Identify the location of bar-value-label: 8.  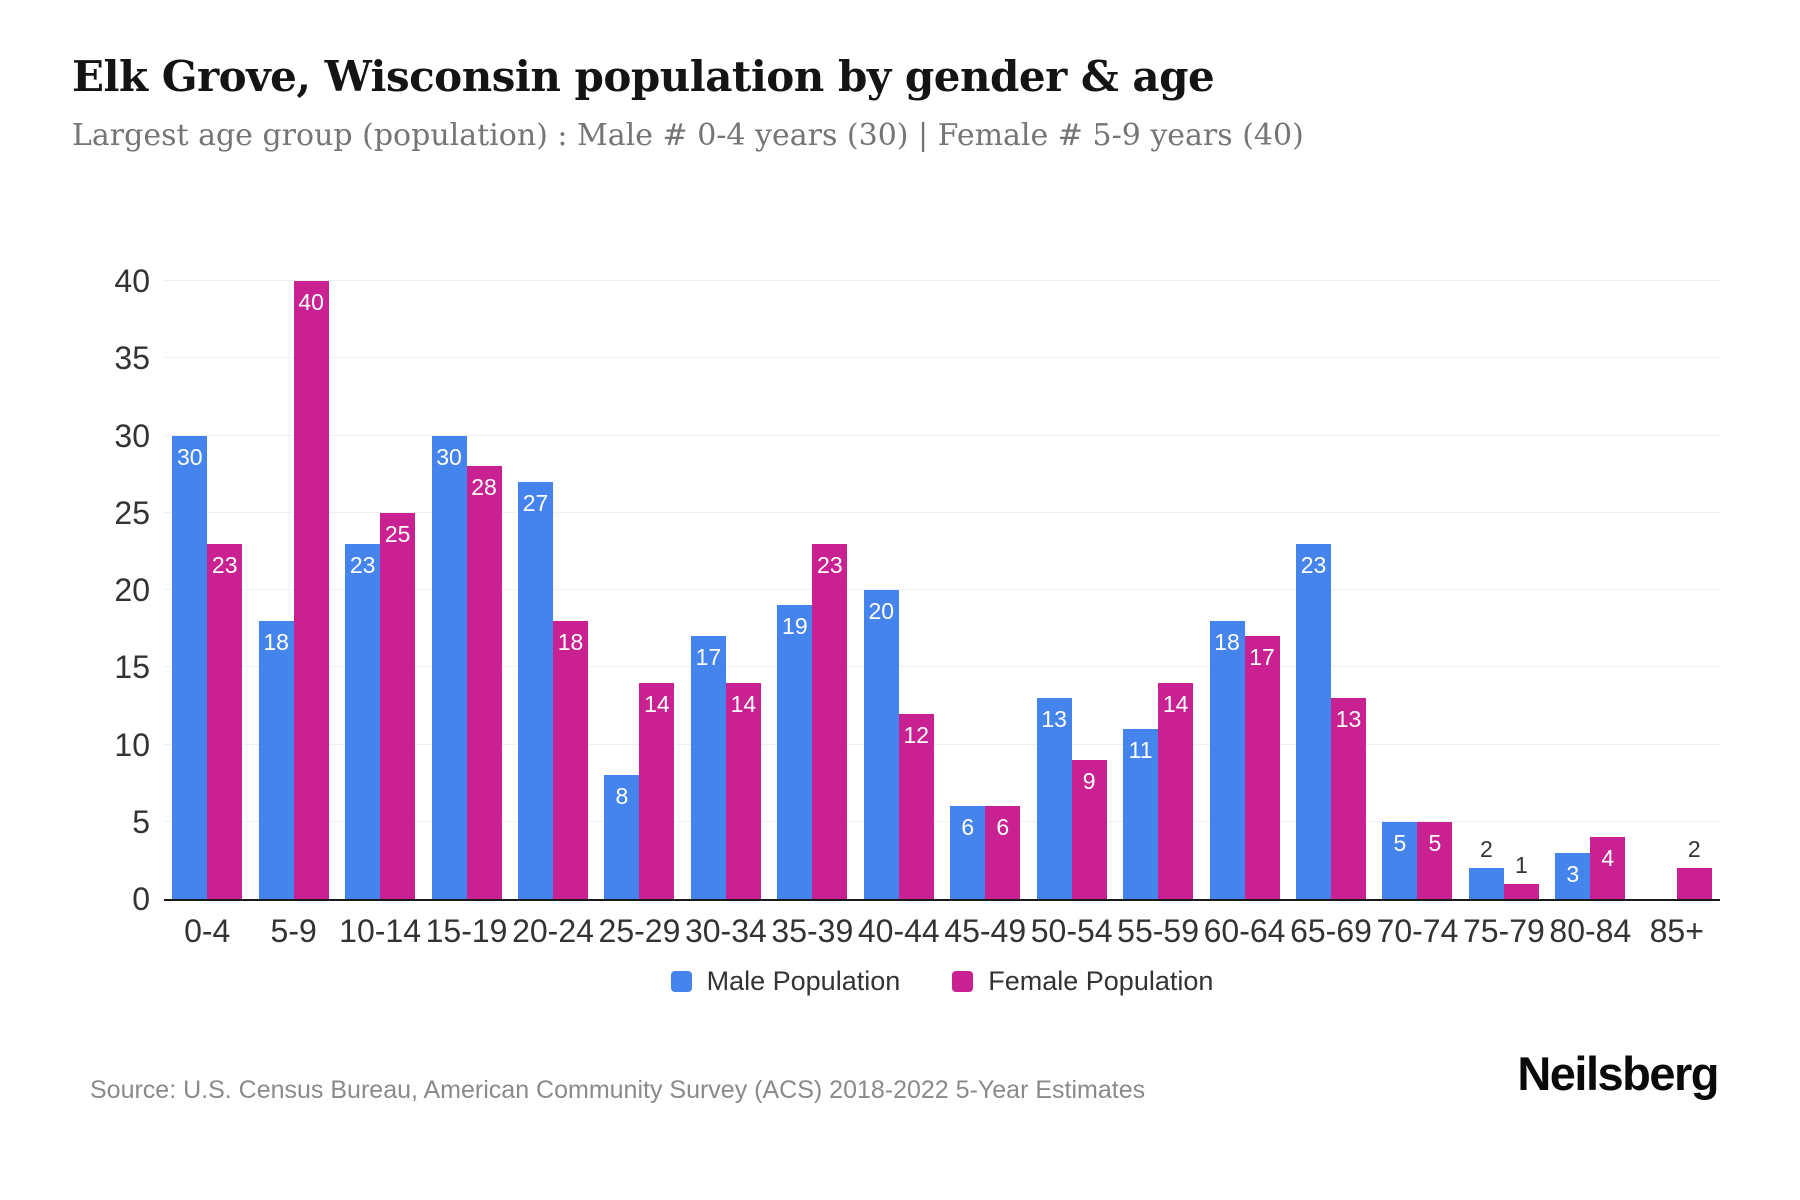
(622, 796).